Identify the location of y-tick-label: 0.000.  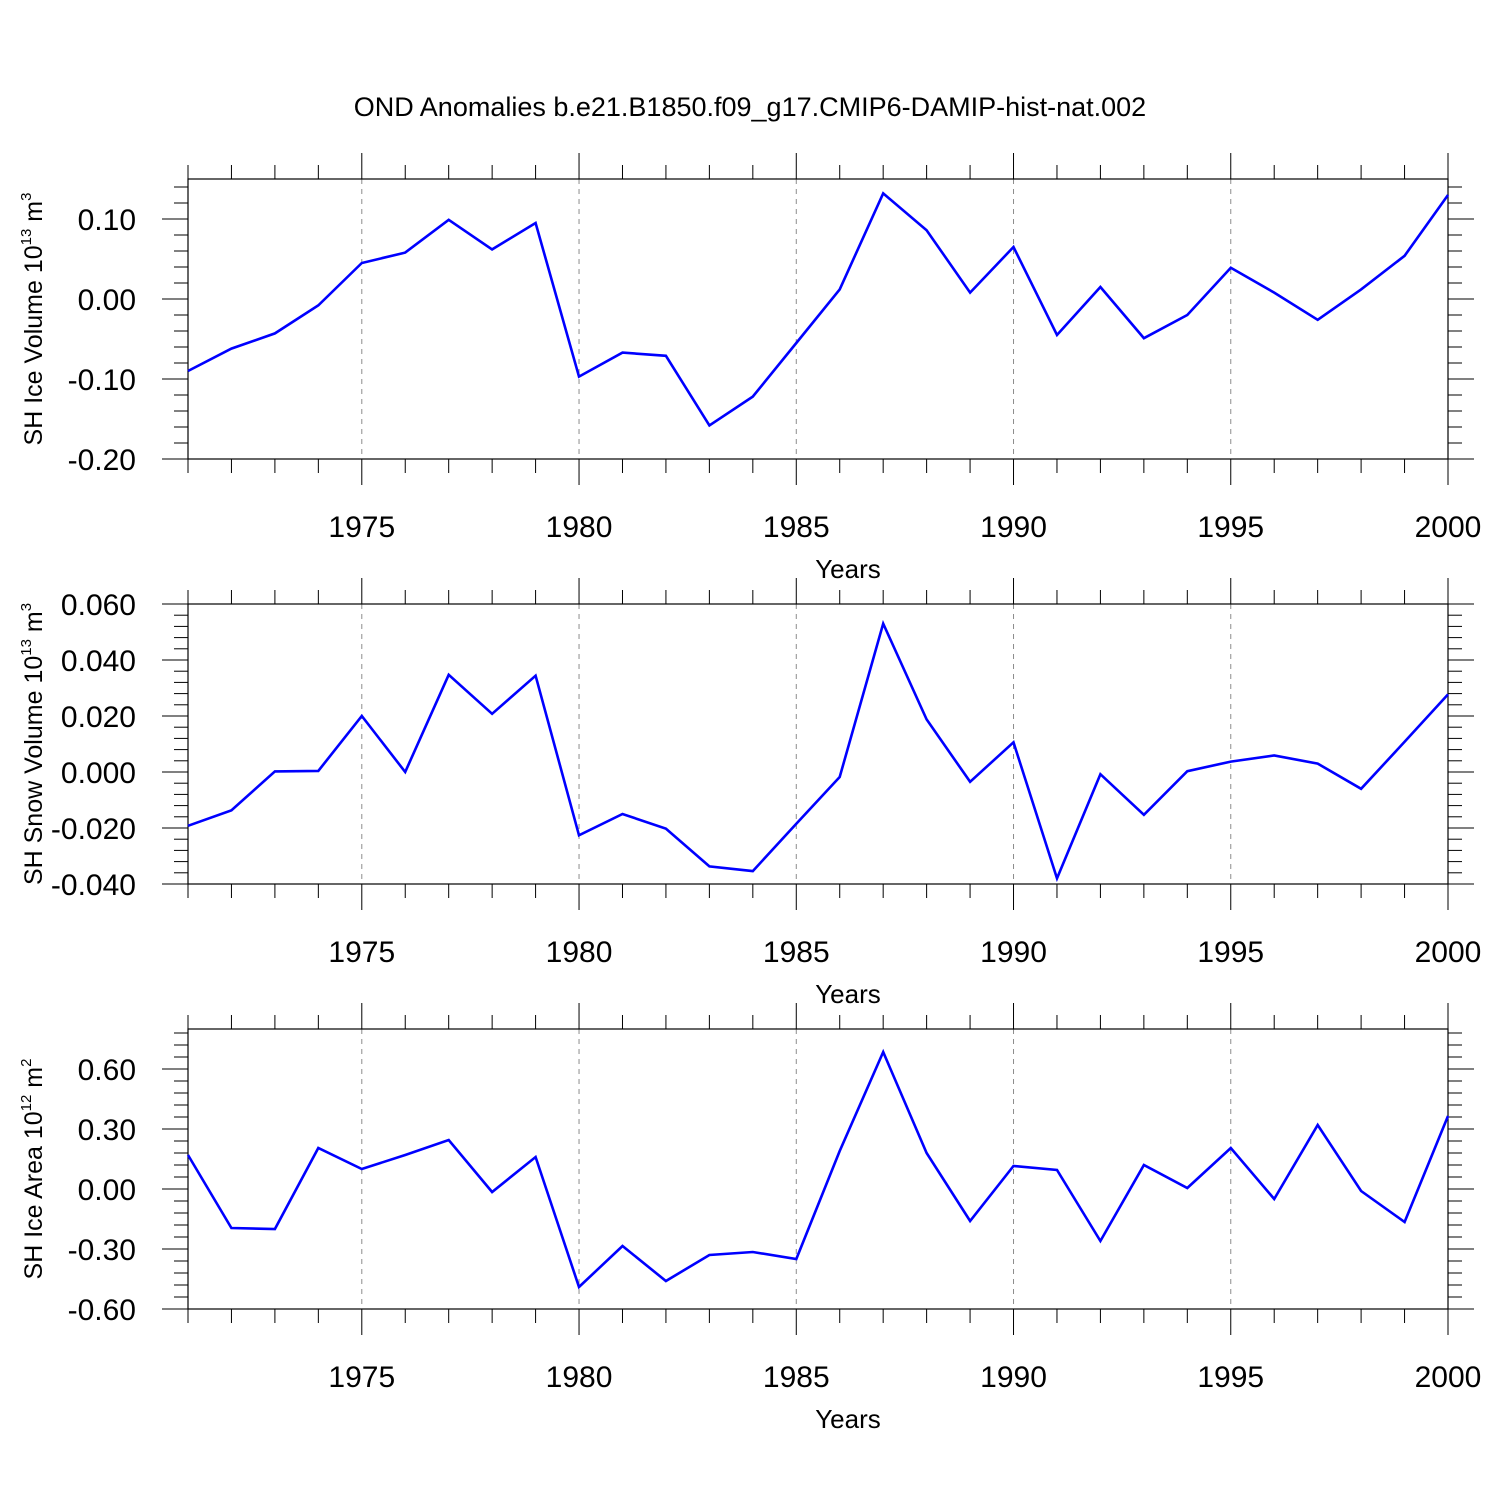
(98, 773).